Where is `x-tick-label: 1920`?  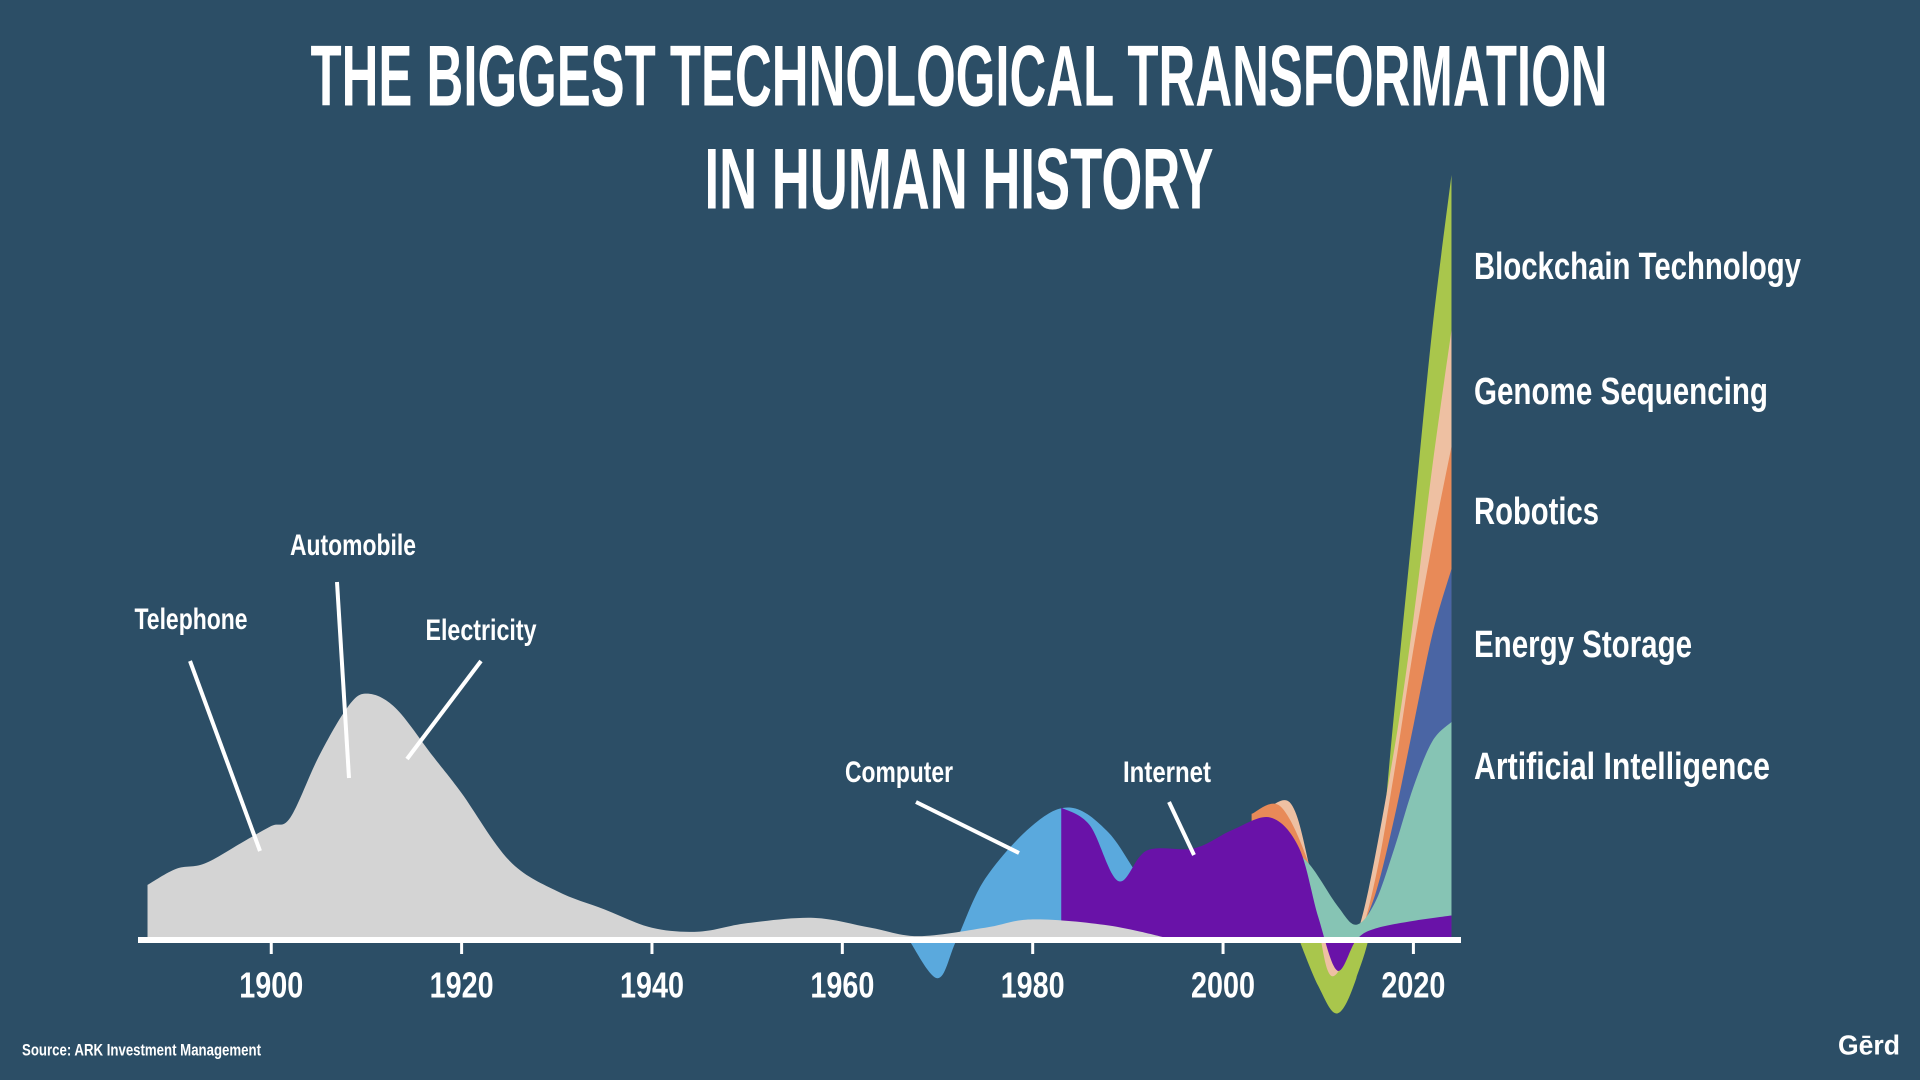 x-tick-label: 1920 is located at coordinates (462, 985).